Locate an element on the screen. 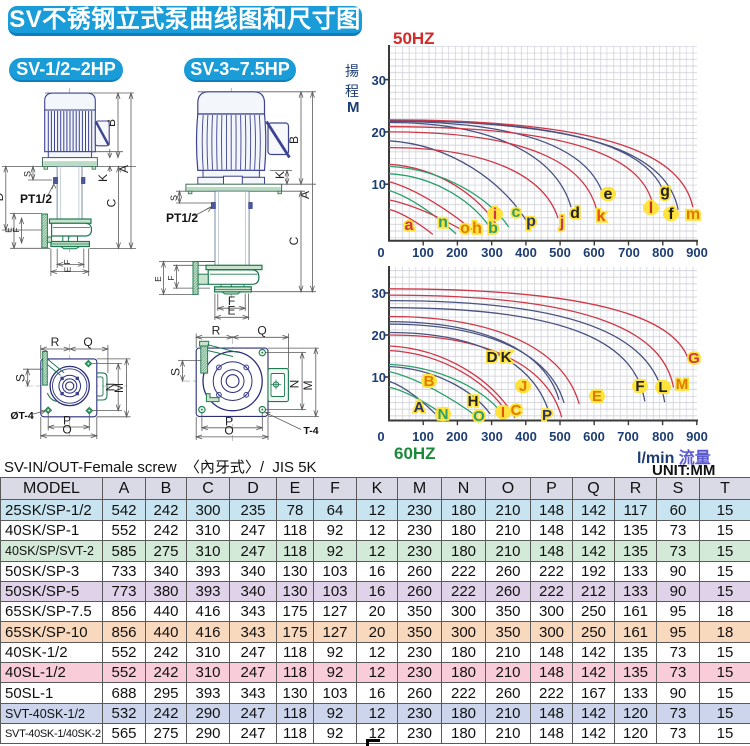 Image resolution: width=750 pixels, height=746 pixels. svg-text: k is located at coordinates (601, 216).